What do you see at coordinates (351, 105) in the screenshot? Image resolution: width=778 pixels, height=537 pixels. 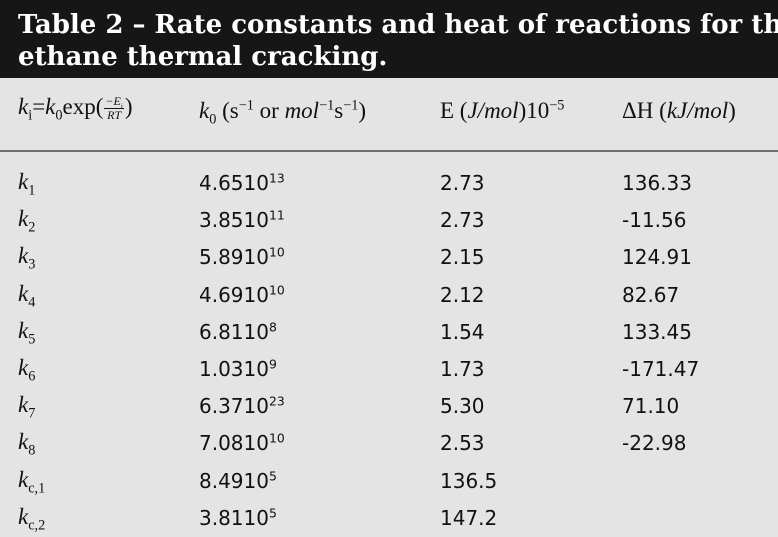 I see `header-k0-exp3: −1` at bounding box center [351, 105].